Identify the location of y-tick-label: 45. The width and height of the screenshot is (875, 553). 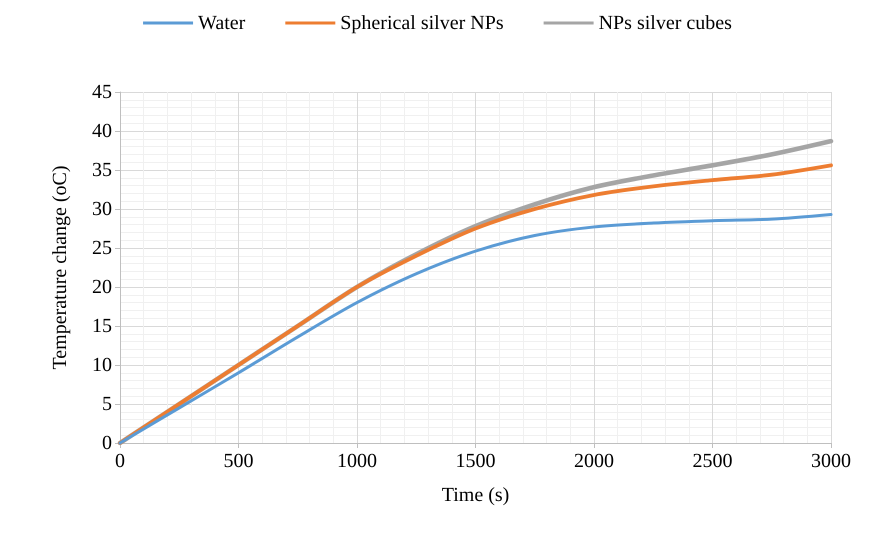
(102, 92).